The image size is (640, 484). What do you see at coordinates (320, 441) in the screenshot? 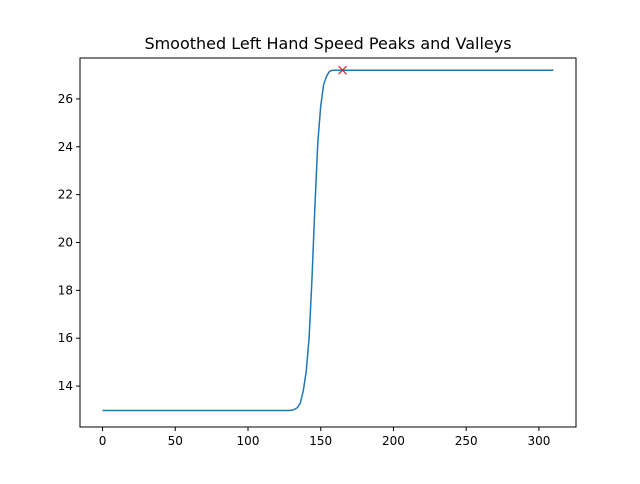
I see `x-tick-label: 150` at bounding box center [320, 441].